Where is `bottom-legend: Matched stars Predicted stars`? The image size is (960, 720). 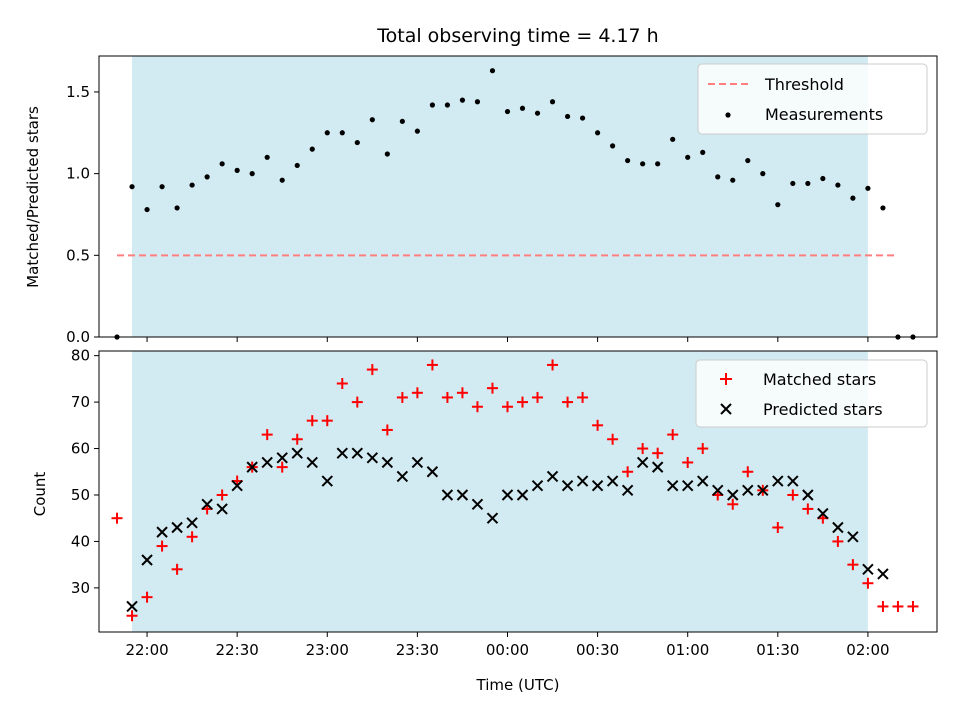 bottom-legend: Matched stars Predicted stars is located at coordinates (811, 393).